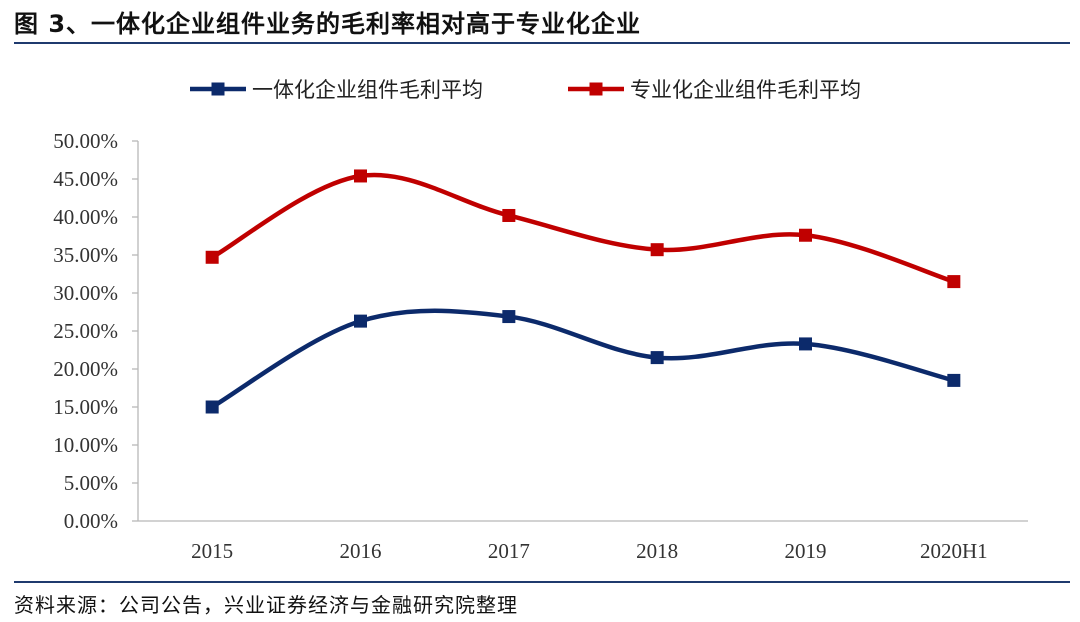 Image resolution: width=1080 pixels, height=622 pixels. Describe the element at coordinates (509, 551) in the screenshot. I see `x-tick-label: 2017` at that location.